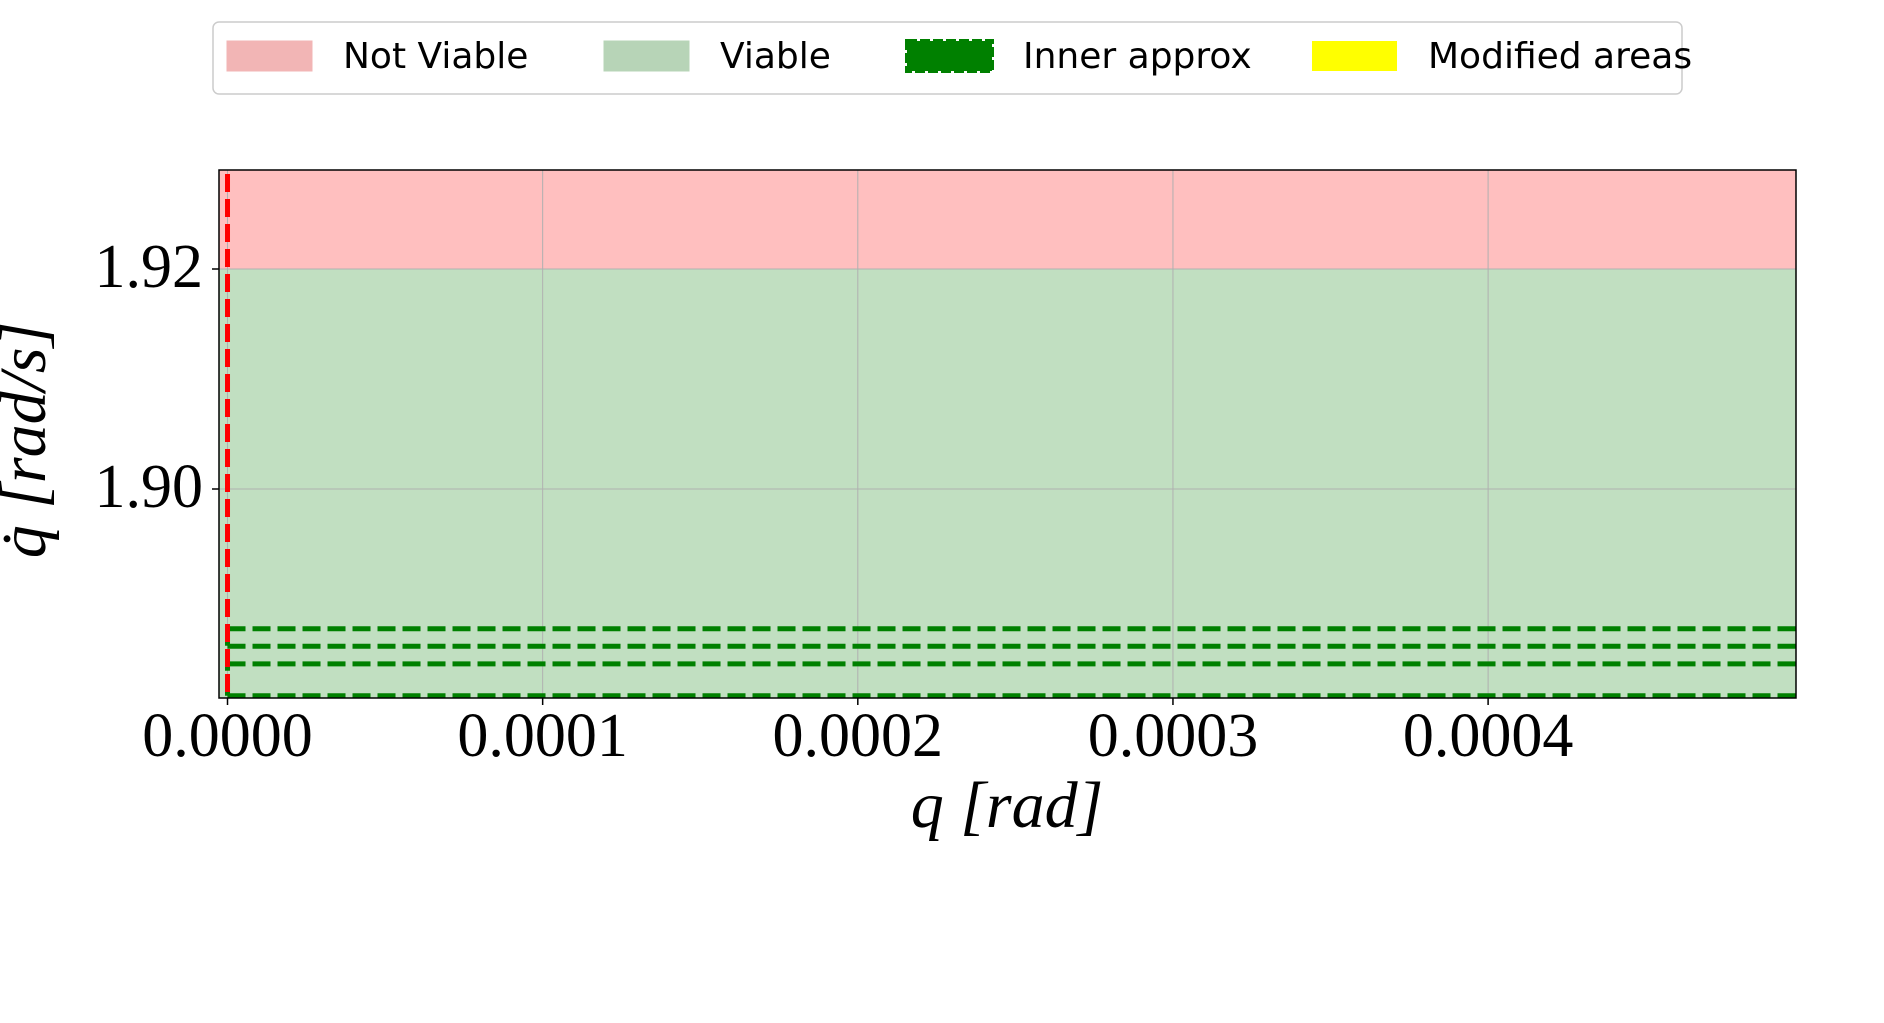 The width and height of the screenshot is (1884, 1023). I want to click on x-tick-label: 0.0001, so click(542, 736).